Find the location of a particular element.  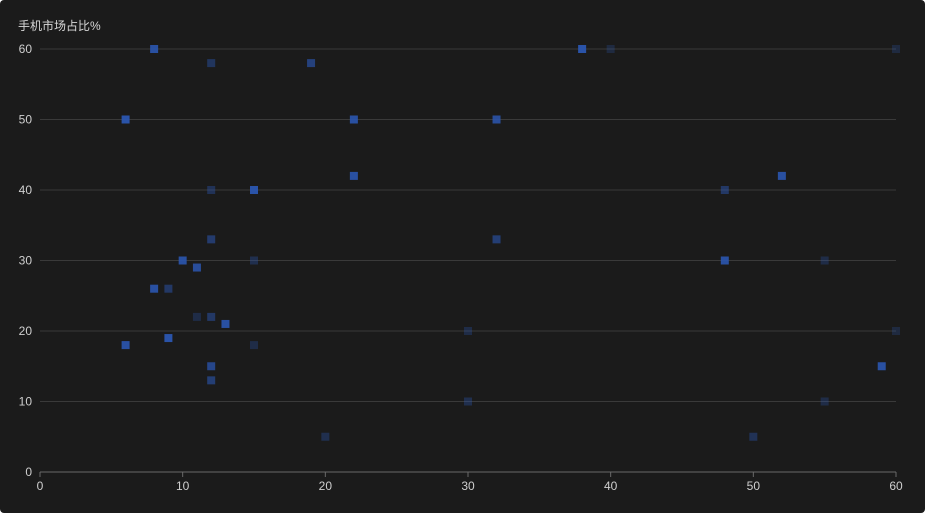

x-tick-label: 30 is located at coordinates (468, 486).